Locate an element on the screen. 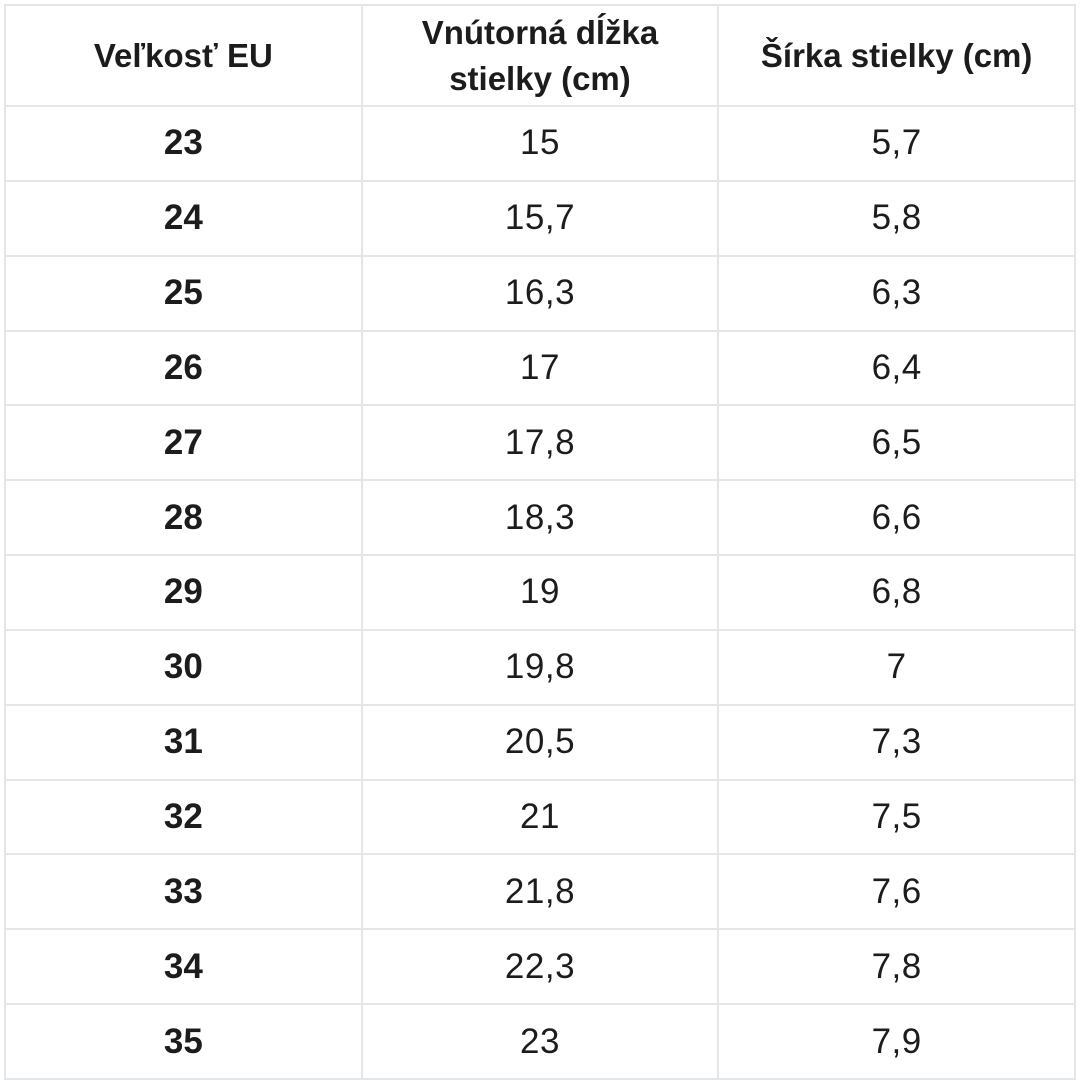 Image resolution: width=1080 pixels, height=1080 pixels. size-eu-cell: 30 is located at coordinates (183, 667).